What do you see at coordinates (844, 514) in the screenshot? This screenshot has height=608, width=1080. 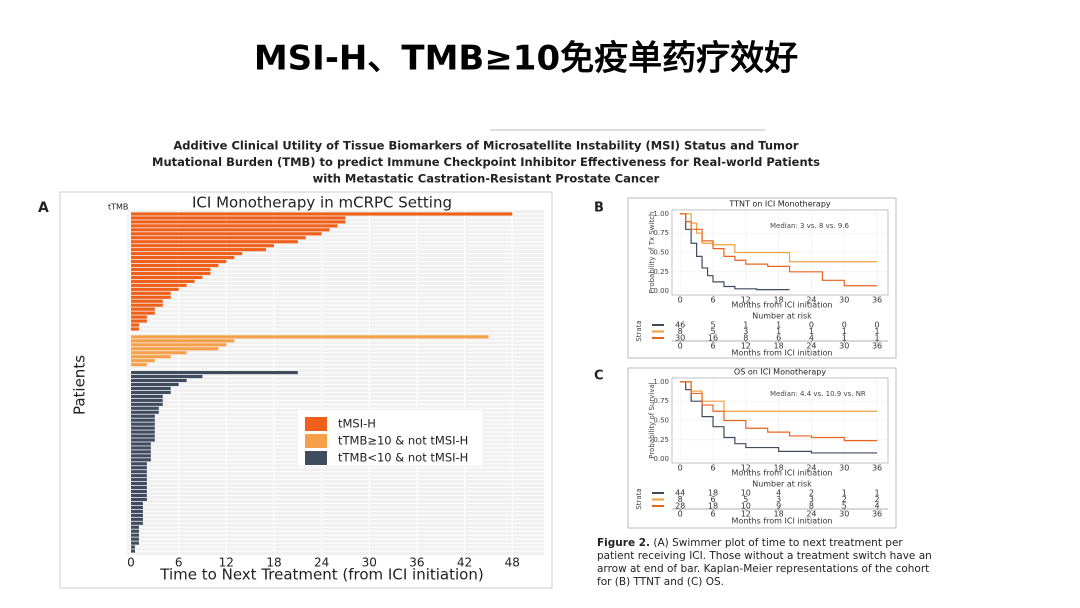 I see `risk-tick-label: 30` at bounding box center [844, 514].